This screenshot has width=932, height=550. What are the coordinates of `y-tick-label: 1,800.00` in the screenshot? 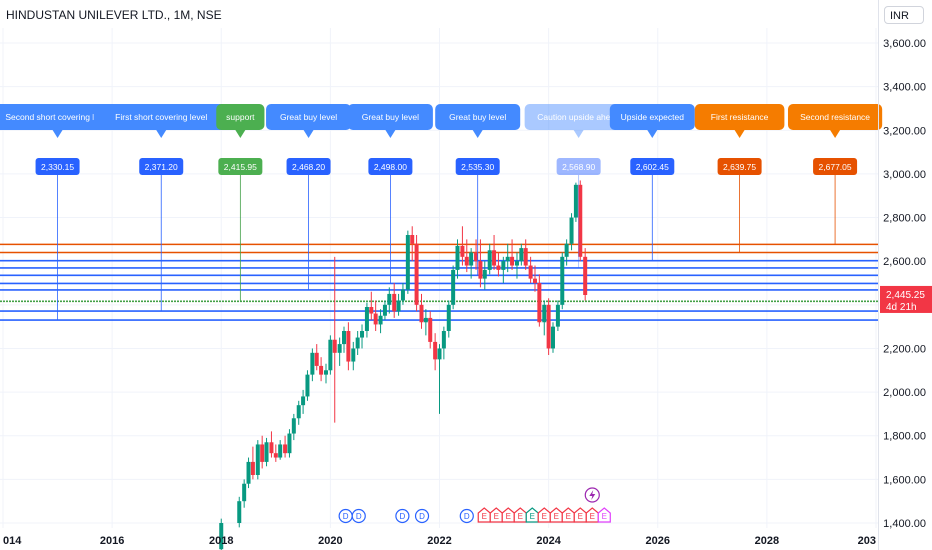 It's located at (904, 437).